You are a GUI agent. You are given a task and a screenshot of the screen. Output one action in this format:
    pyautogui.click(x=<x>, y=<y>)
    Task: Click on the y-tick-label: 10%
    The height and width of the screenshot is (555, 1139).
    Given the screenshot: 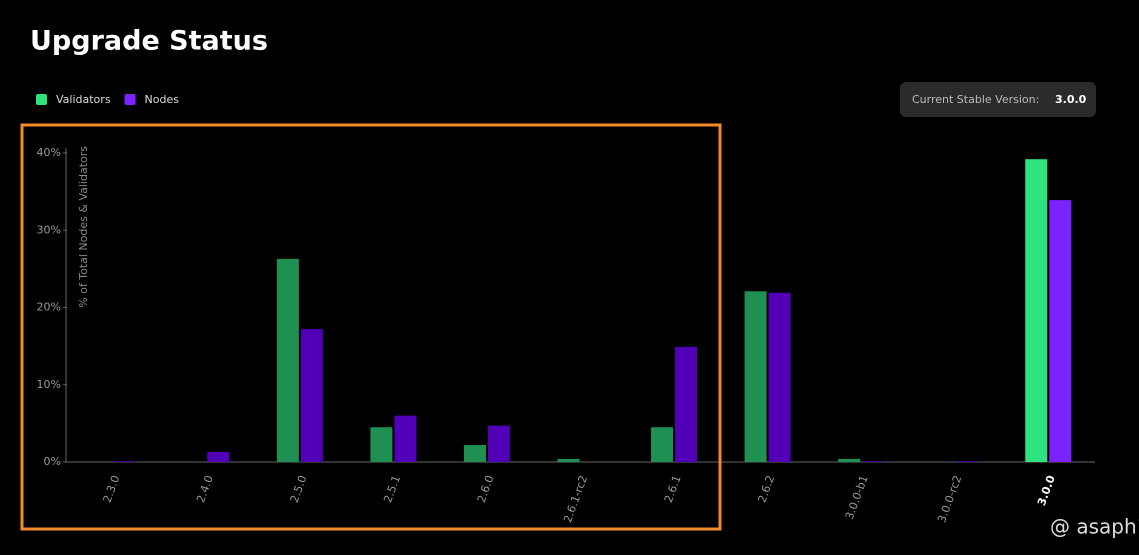 What is the action you would take?
    pyautogui.click(x=49, y=384)
    